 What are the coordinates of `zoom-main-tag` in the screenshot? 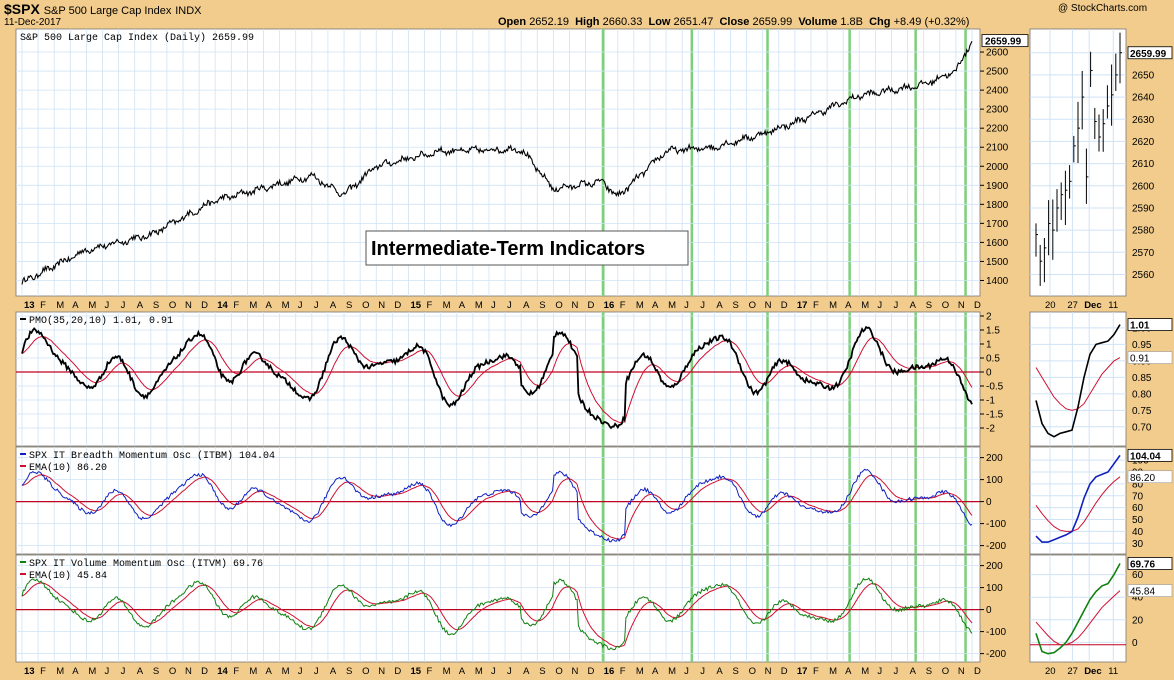 It's located at (1150, 563).